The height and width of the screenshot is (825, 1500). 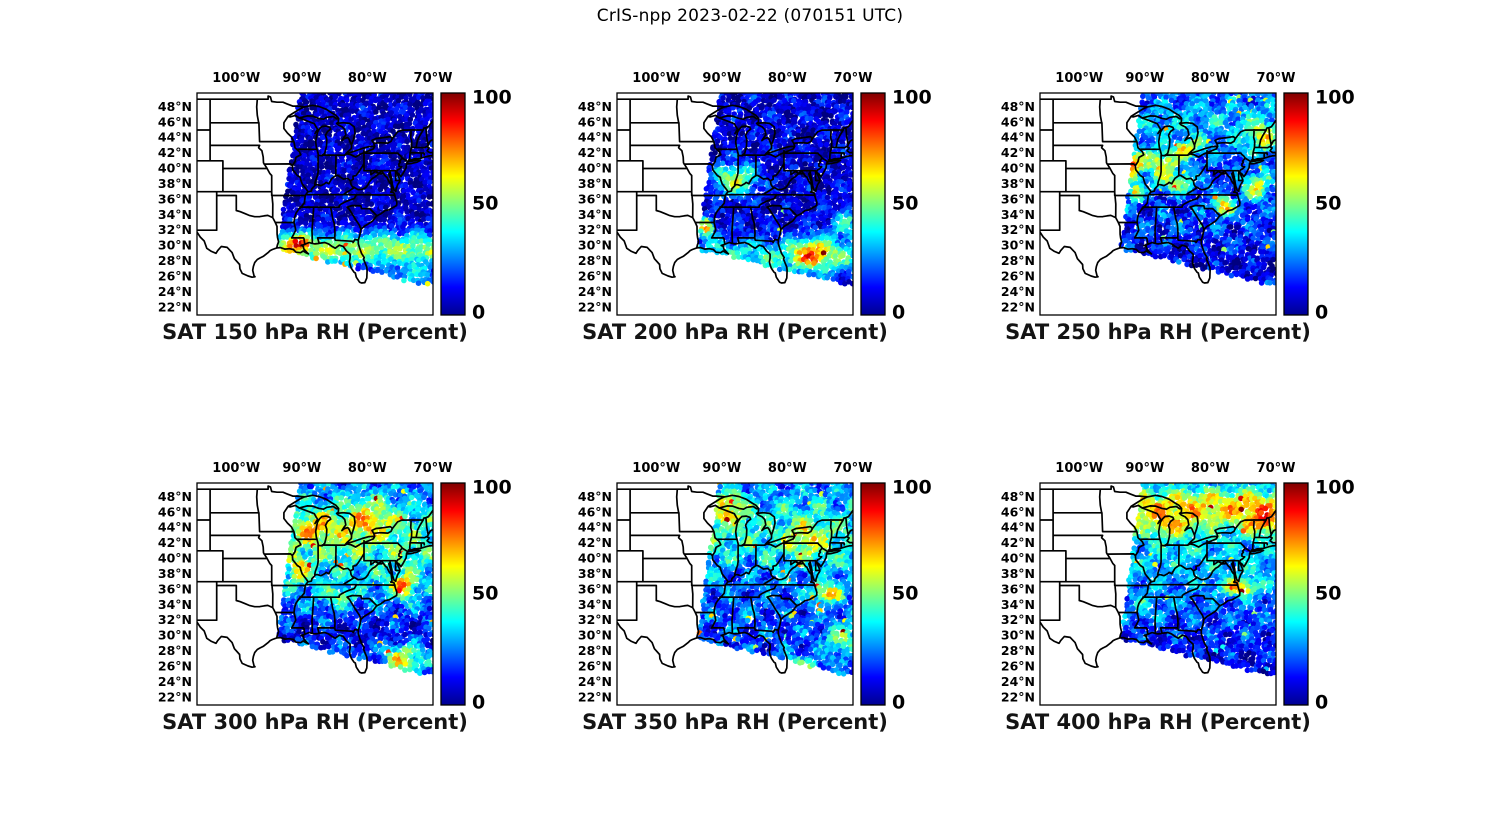 What do you see at coordinates (315, 722) in the screenshot?
I see `panel-title-300: SAT 300 hPa RH (Percent)` at bounding box center [315, 722].